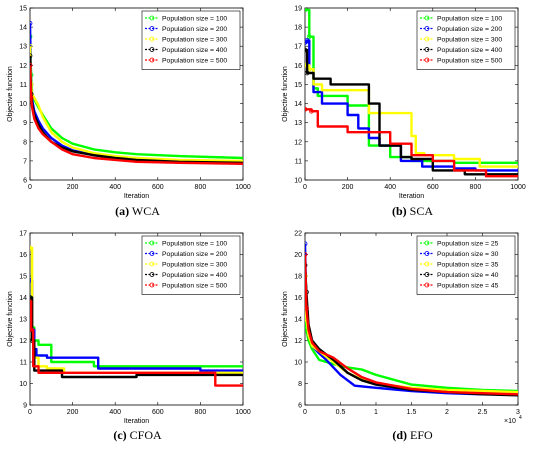 Image resolution: width=550 pixels, height=449 pixels. What do you see at coordinates (468, 275) in the screenshot?
I see `legend-label: Population size = 40` at bounding box center [468, 275].